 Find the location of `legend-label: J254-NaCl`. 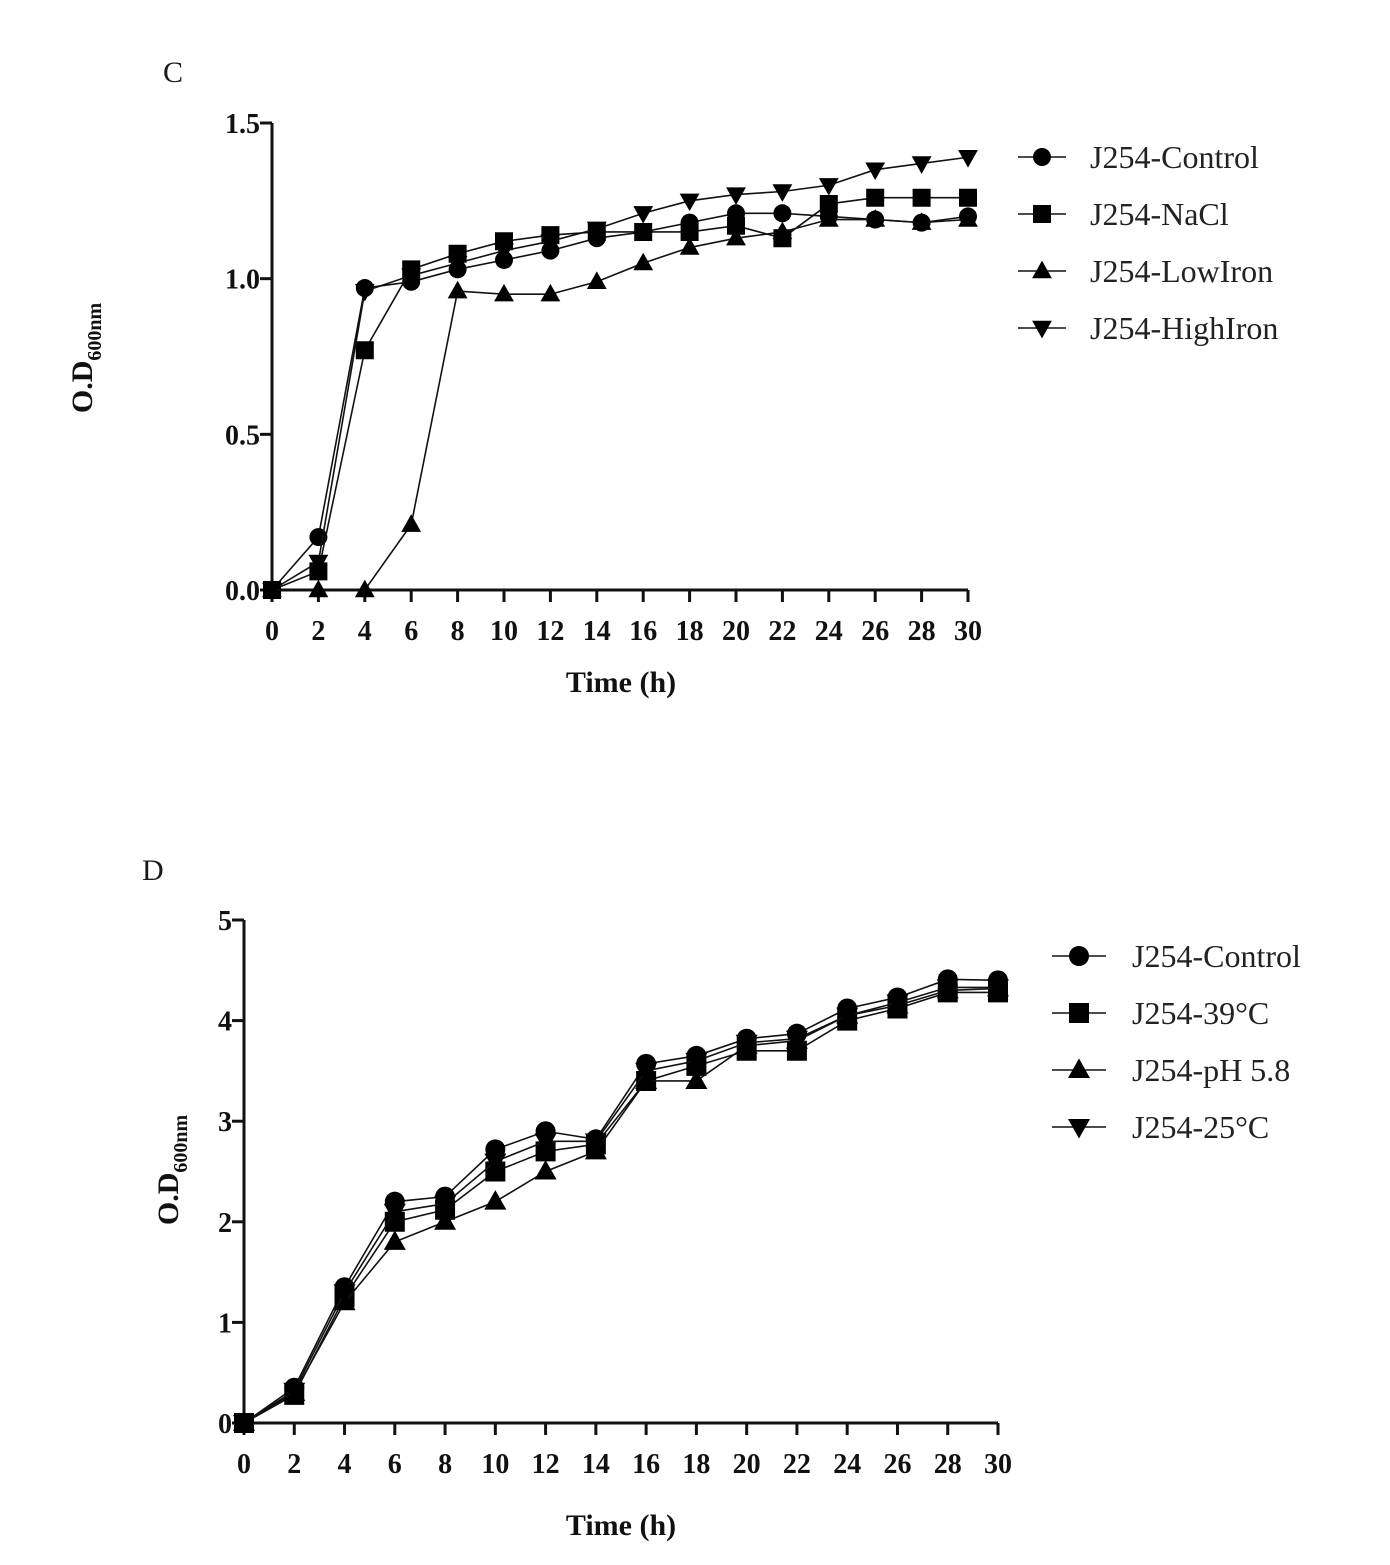

legend-label: J254-NaCl is located at coordinates (1159, 214).